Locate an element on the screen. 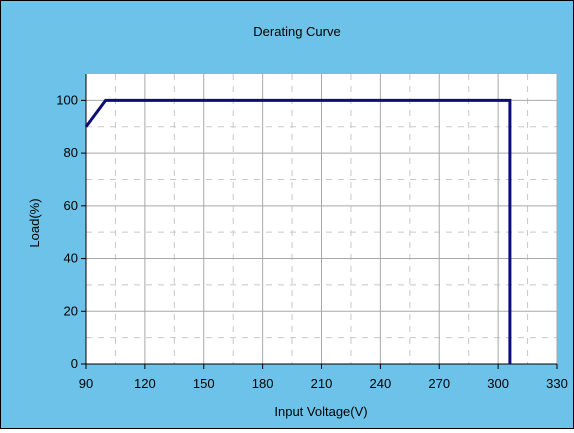 The height and width of the screenshot is (433, 574). y-tick-group: 0 20 40 60 80 100 is located at coordinates (71, 231).